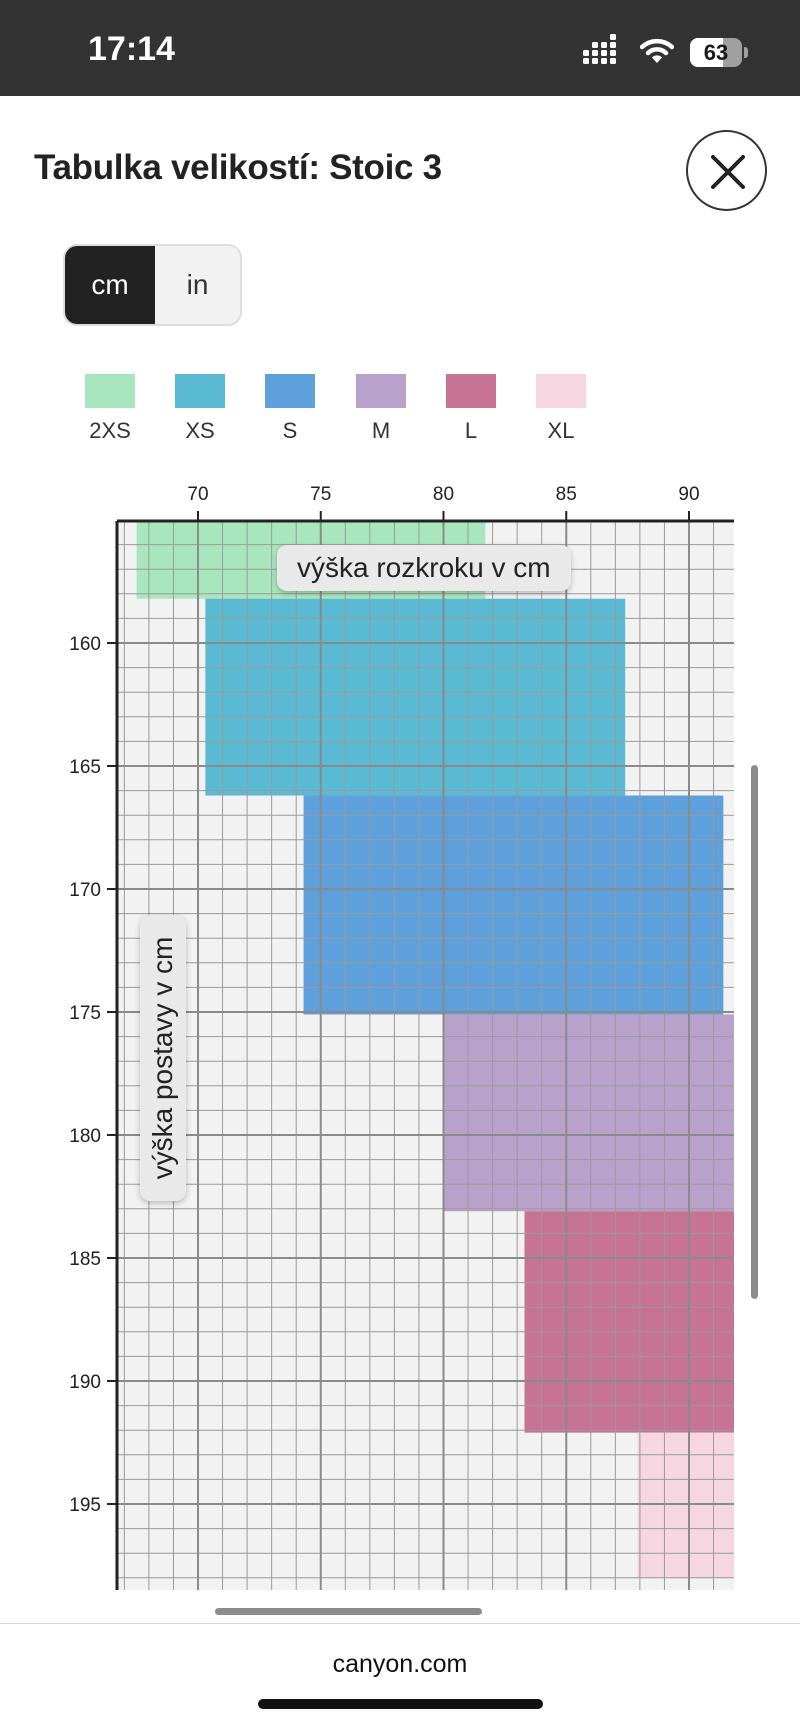 This screenshot has height=1731, width=800. I want to click on x-tick-label: 80, so click(443, 494).